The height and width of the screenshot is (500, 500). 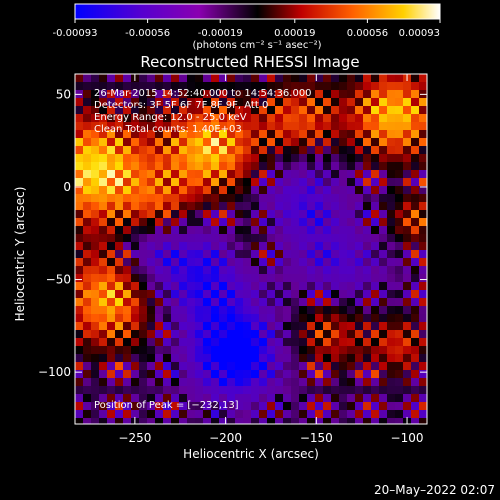 What do you see at coordinates (181, 105) in the screenshot?
I see `info-line-detectors: Detectors: 3F 5F 6F 7F 8F 9F, Att 0` at bounding box center [181, 105].